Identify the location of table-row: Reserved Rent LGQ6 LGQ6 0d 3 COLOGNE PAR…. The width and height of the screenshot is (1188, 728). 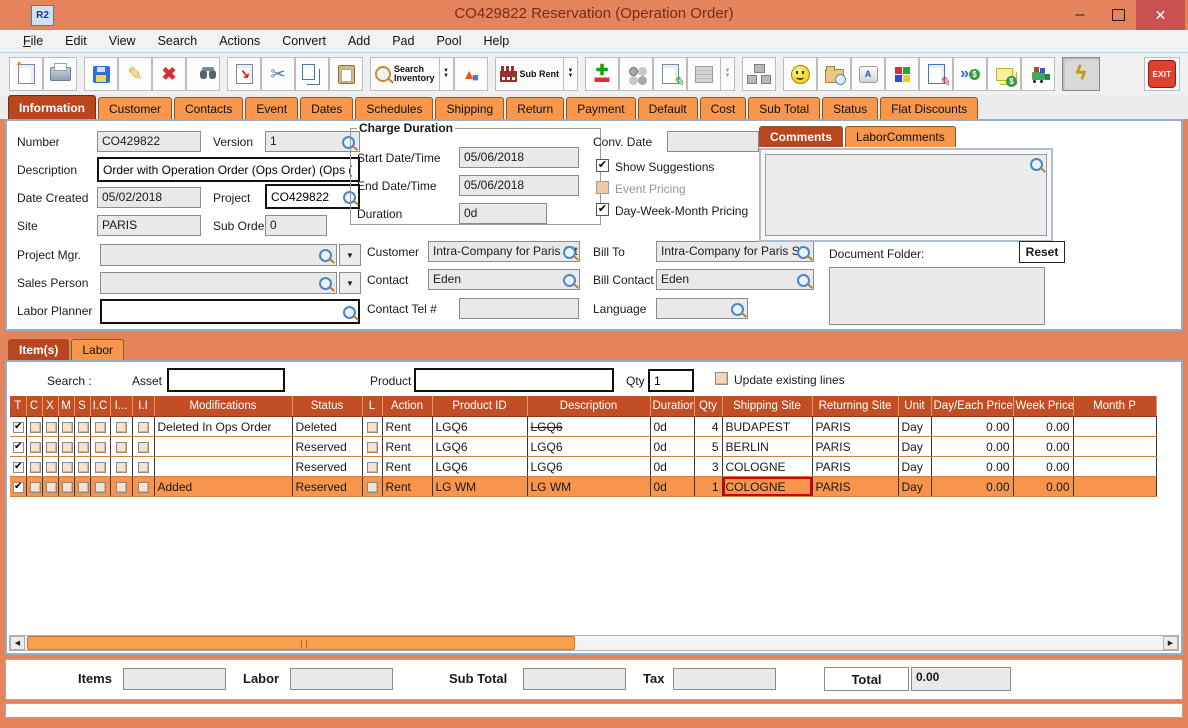
(583, 466).